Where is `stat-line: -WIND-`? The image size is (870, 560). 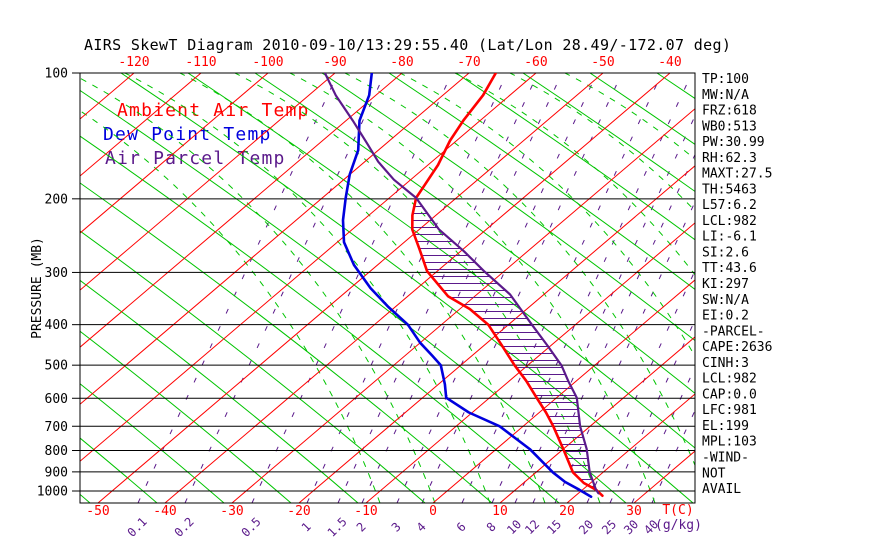 stat-line: -WIND- is located at coordinates (725, 457).